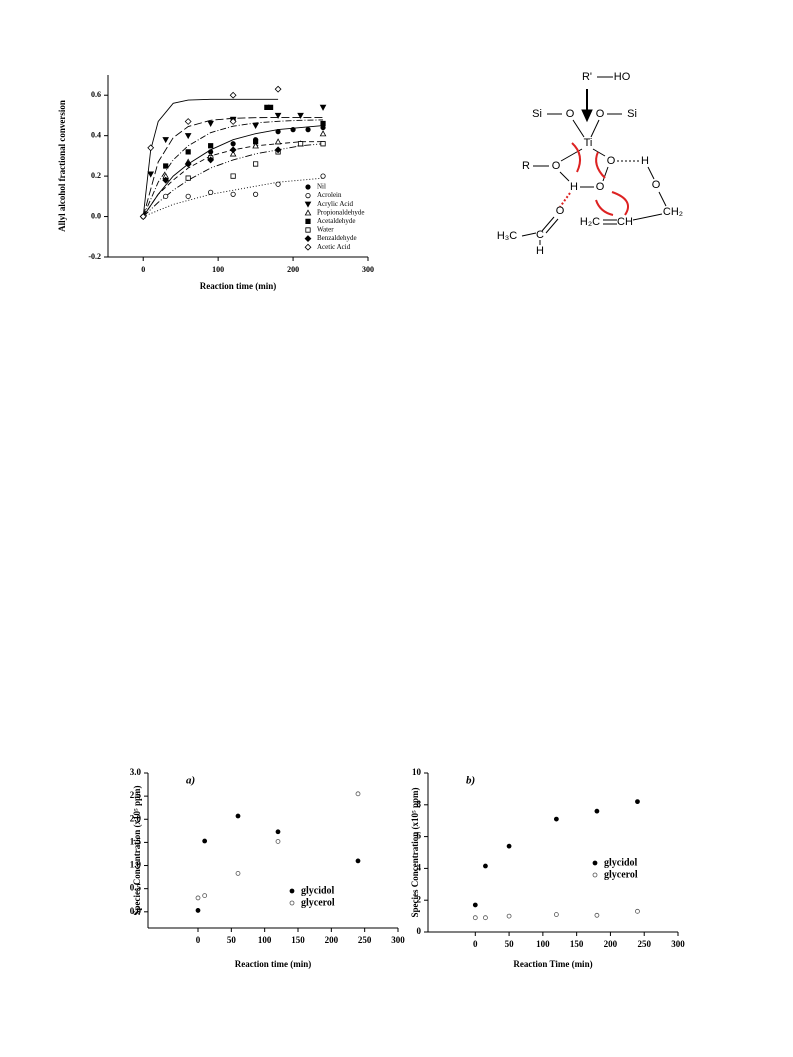 The height and width of the screenshot is (1057, 793). Describe the element at coordinates (136, 795) in the screenshot. I see `y-tick-label: 2.5` at that location.